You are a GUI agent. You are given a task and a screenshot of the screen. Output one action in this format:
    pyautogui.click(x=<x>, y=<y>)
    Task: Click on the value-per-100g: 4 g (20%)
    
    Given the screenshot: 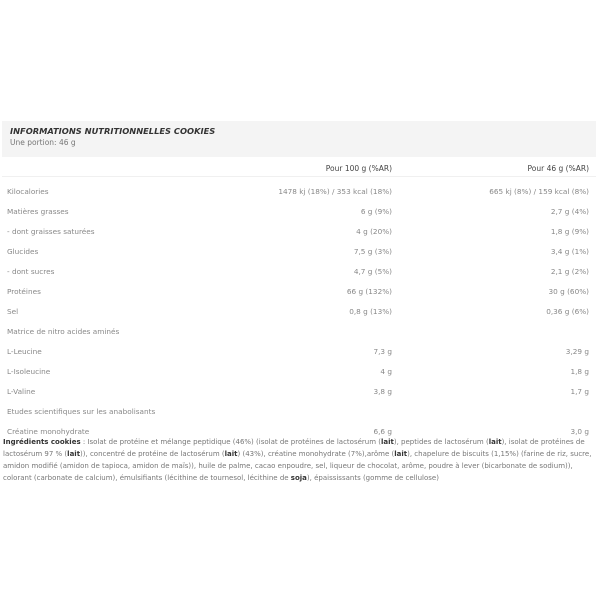 What is the action you would take?
    pyautogui.click(x=374, y=231)
    